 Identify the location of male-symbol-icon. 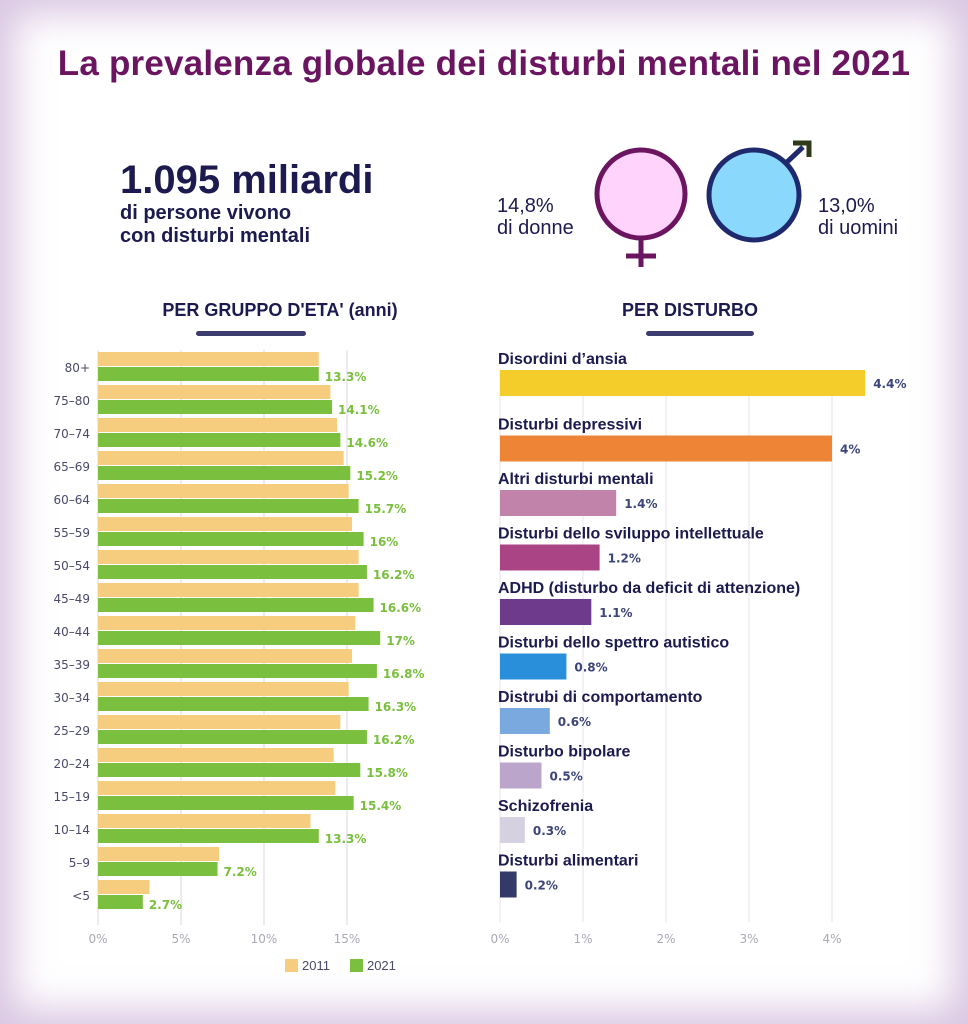
(759, 191).